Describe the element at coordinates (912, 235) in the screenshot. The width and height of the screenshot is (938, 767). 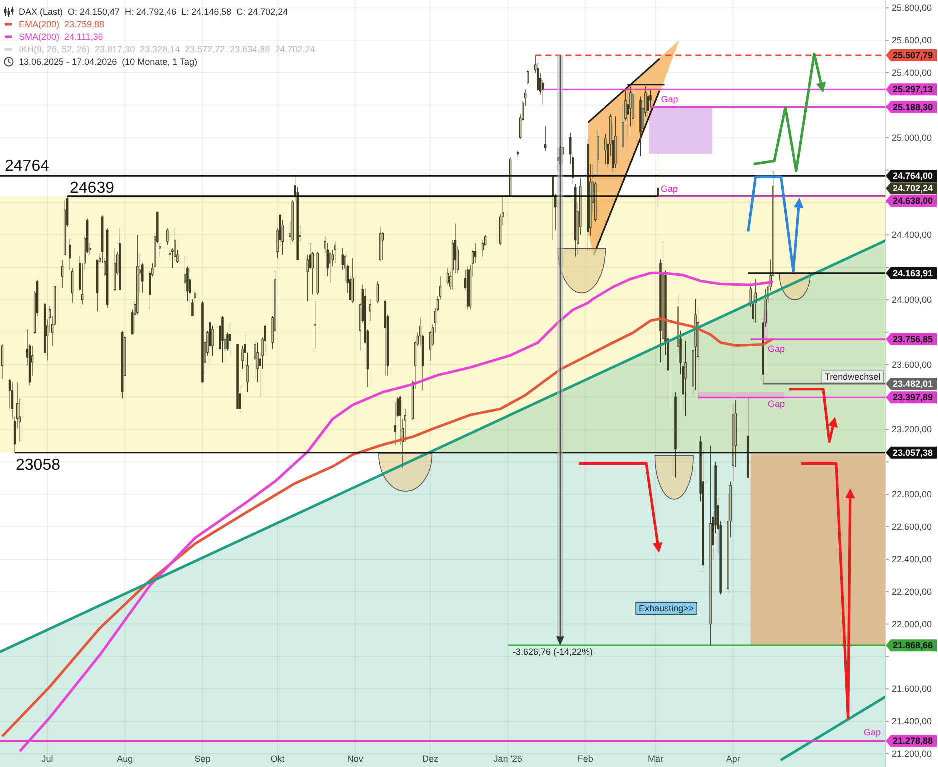
I see `y-tick-label: 24.400,00` at that location.